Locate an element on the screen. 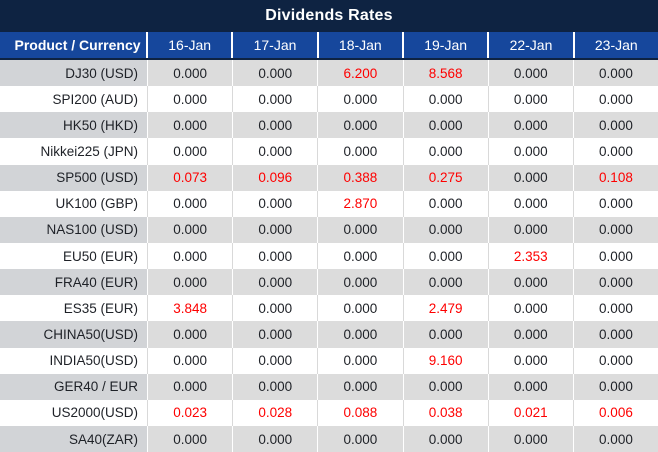 The width and height of the screenshot is (658, 452). table-row: DJ30 (USD) 0.000 0.000 6.200 8.568 0.000 0.000 is located at coordinates (329, 73).